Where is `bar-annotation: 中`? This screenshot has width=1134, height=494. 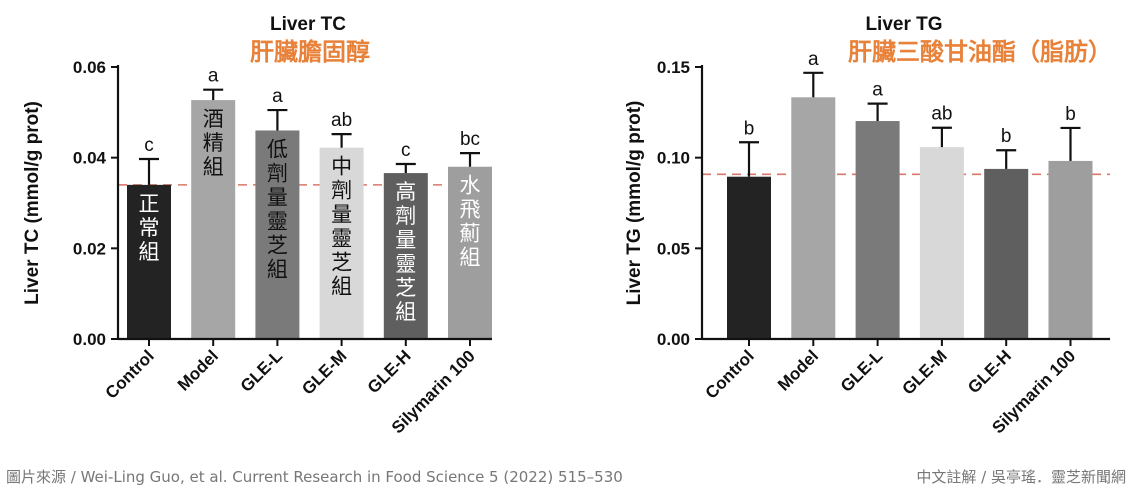
bar-annotation: 中 is located at coordinates (341, 167).